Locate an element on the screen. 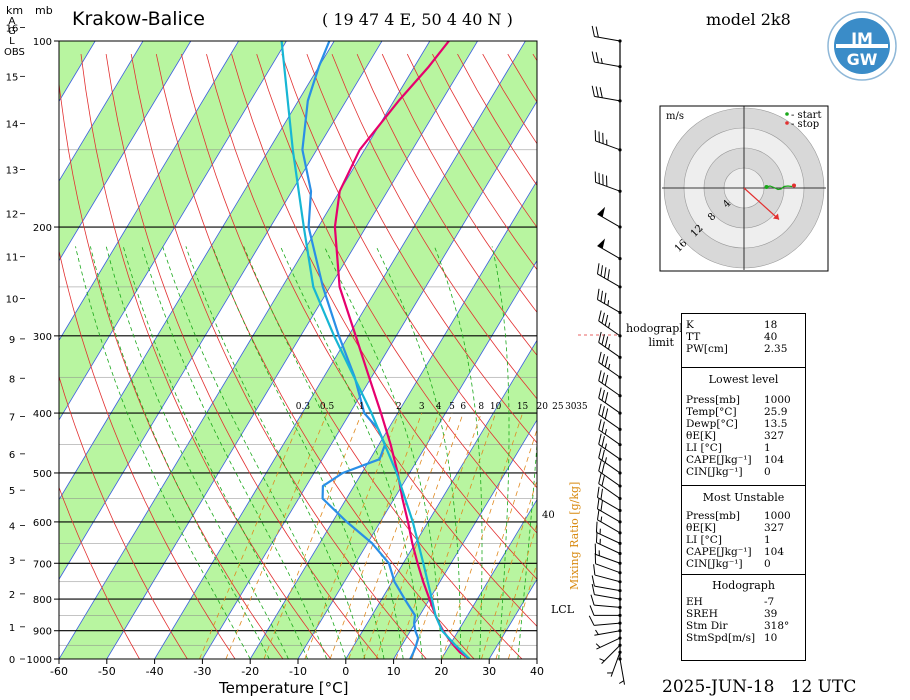  height-label: 7 is located at coordinates (12, 418).